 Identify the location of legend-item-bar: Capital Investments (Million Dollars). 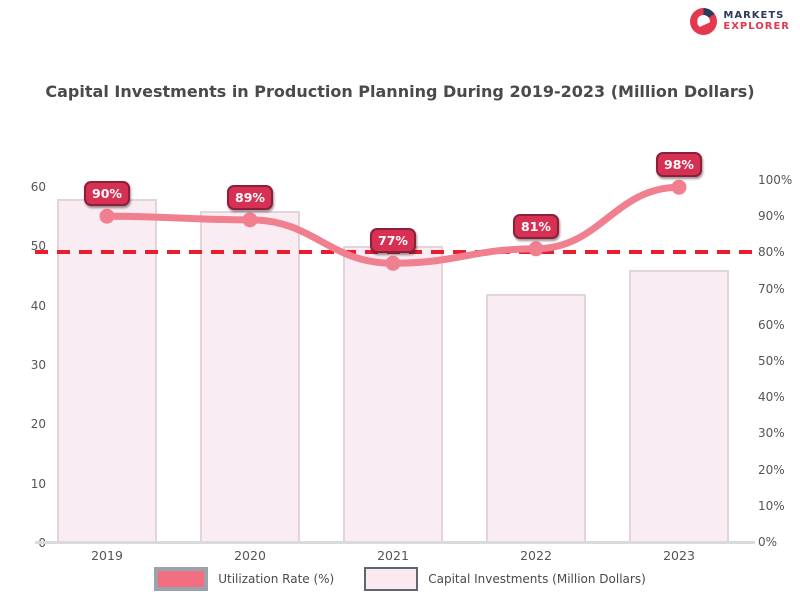
(505, 579).